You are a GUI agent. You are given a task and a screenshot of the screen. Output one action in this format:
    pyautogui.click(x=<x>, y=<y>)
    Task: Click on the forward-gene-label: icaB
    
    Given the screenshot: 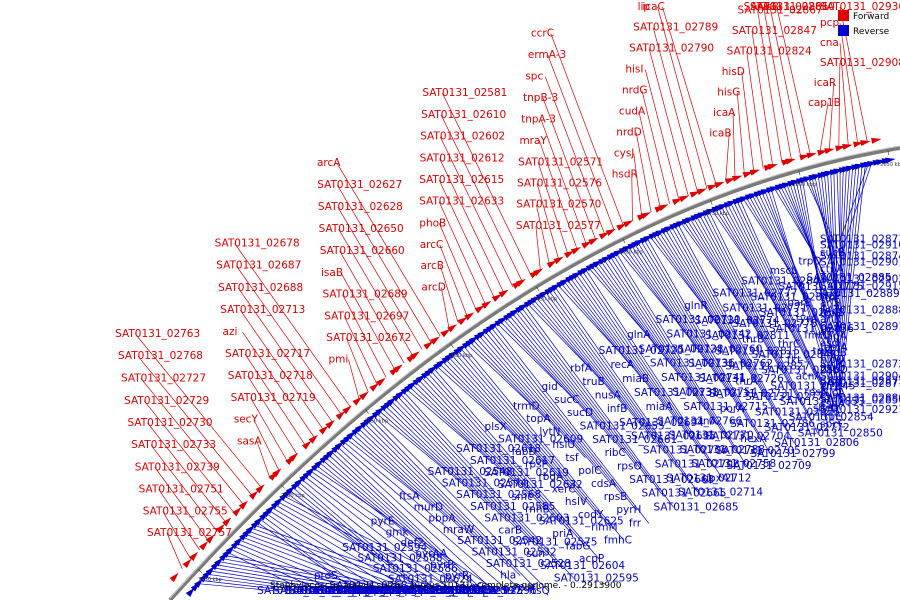 What is the action you would take?
    pyautogui.click(x=720, y=133)
    